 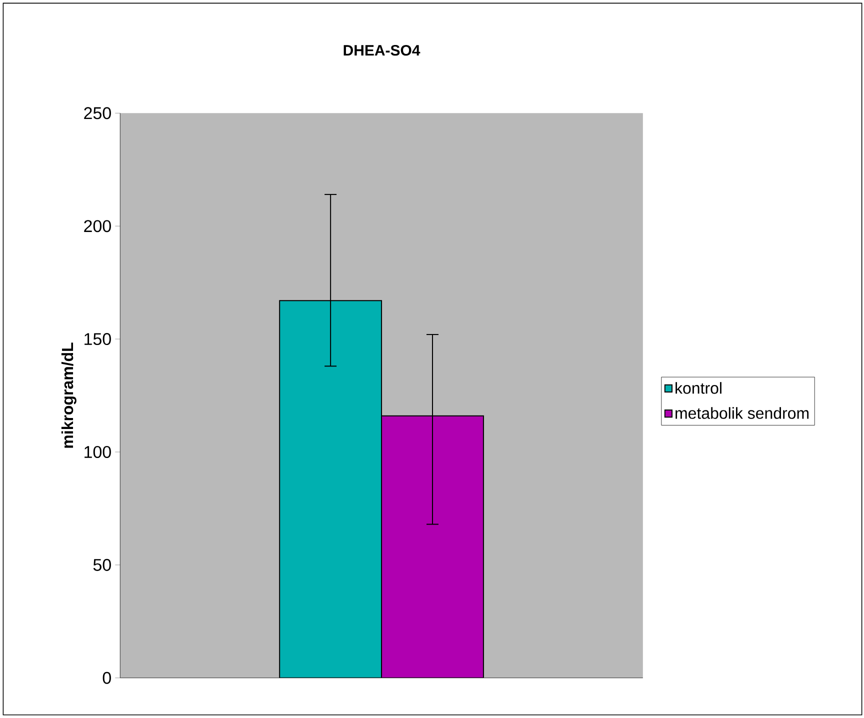 What do you see at coordinates (97, 452) in the screenshot?
I see `y-tick-label: 100` at bounding box center [97, 452].